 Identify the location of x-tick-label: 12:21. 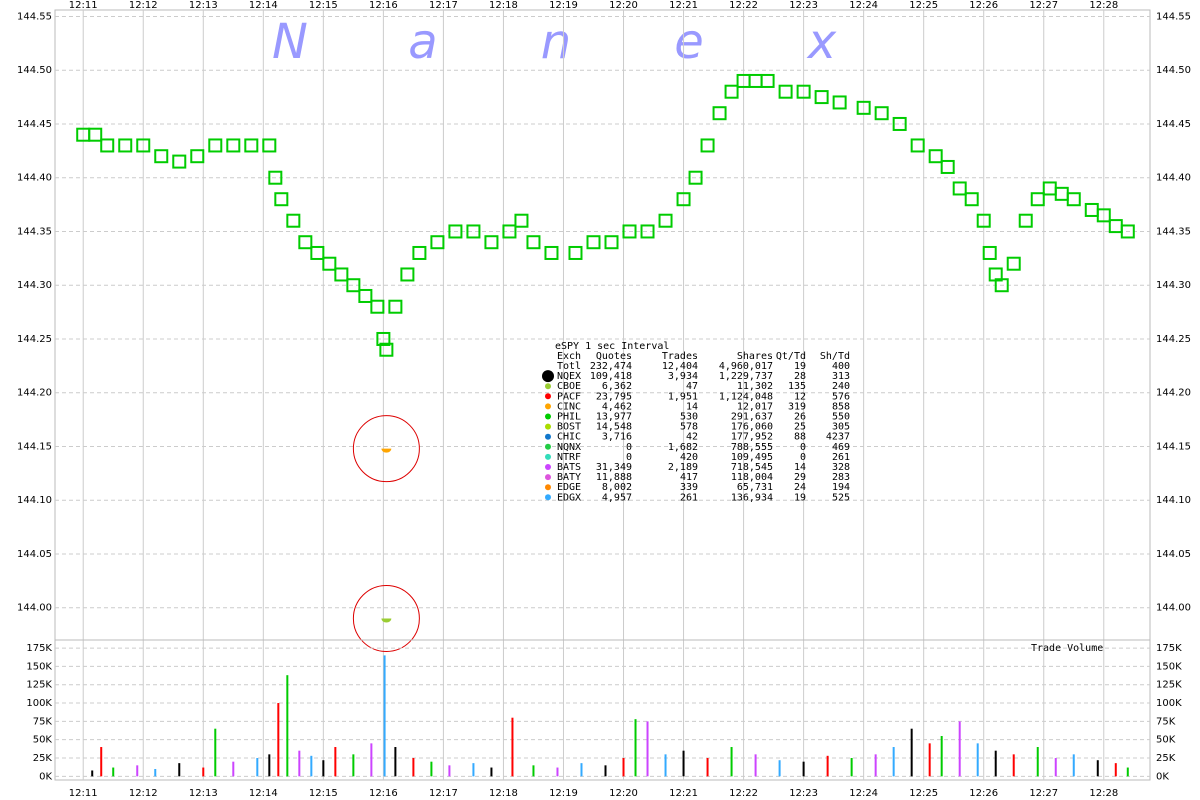
(683, 793).